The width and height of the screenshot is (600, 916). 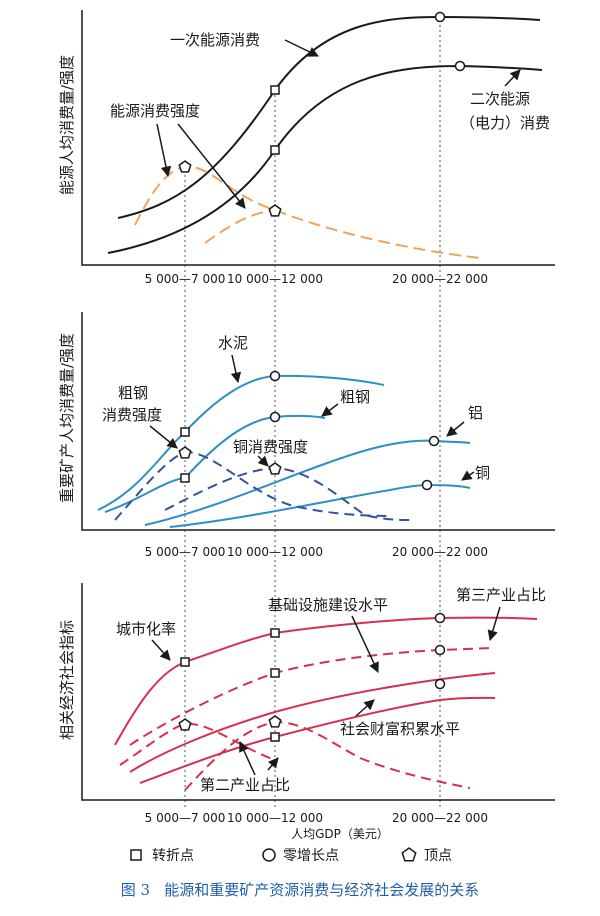 I want to click on series-energy-intensity-secondary-line, so click(x=240, y=226).